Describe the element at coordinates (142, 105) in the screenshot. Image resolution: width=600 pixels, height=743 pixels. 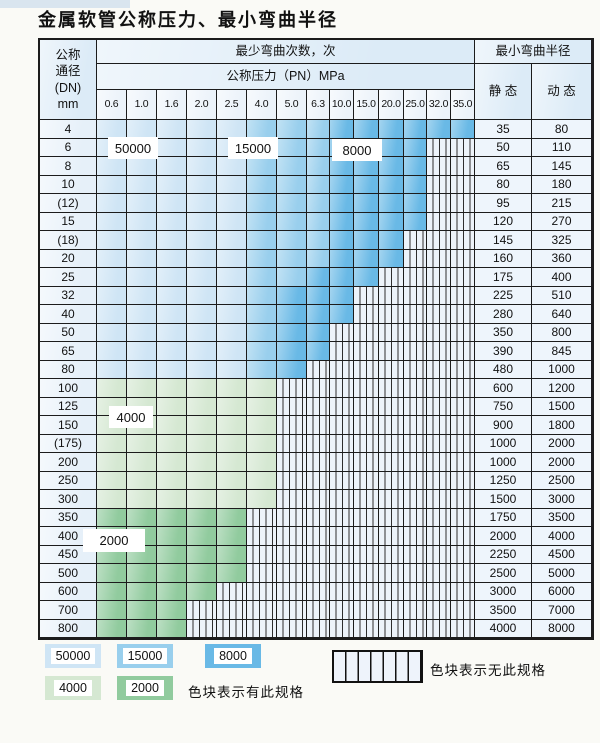
I see `pressure-header-1.0: 1.0` at that location.